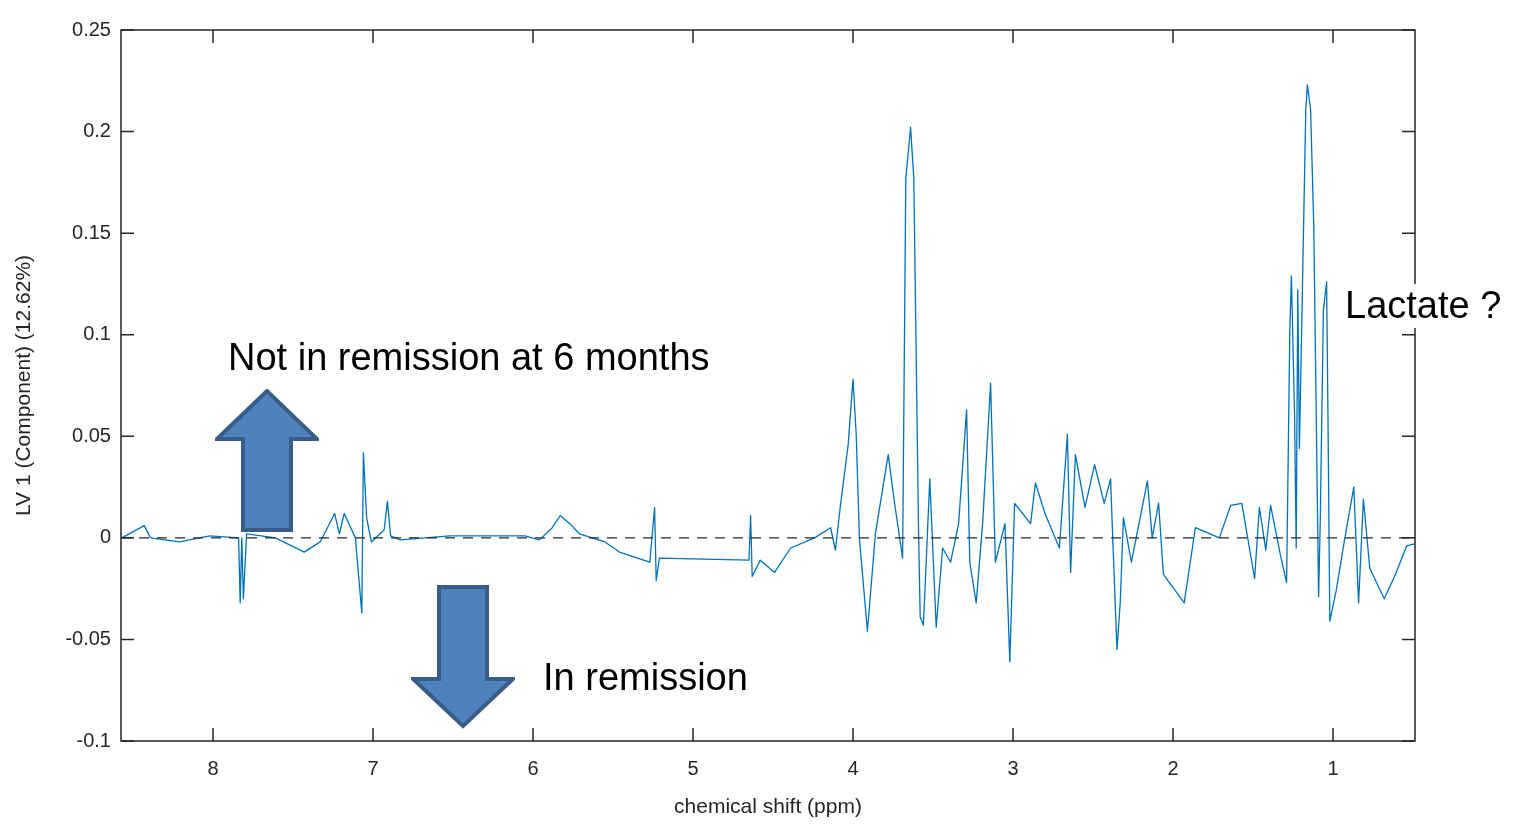  What do you see at coordinates (213, 767) in the screenshot?
I see `x-tick-label: 8` at bounding box center [213, 767].